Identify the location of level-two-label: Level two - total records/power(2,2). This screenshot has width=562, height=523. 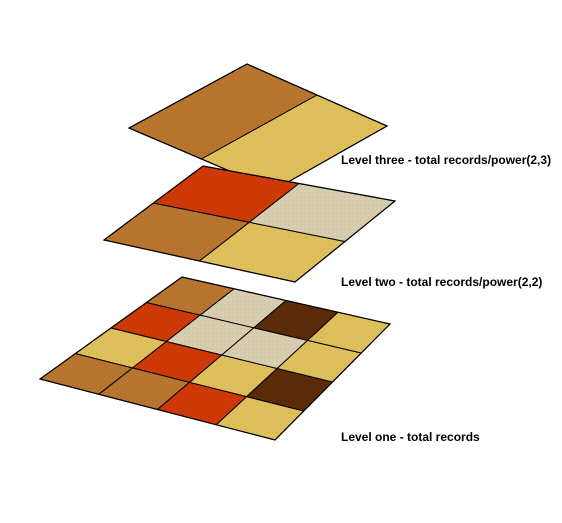
(441, 282).